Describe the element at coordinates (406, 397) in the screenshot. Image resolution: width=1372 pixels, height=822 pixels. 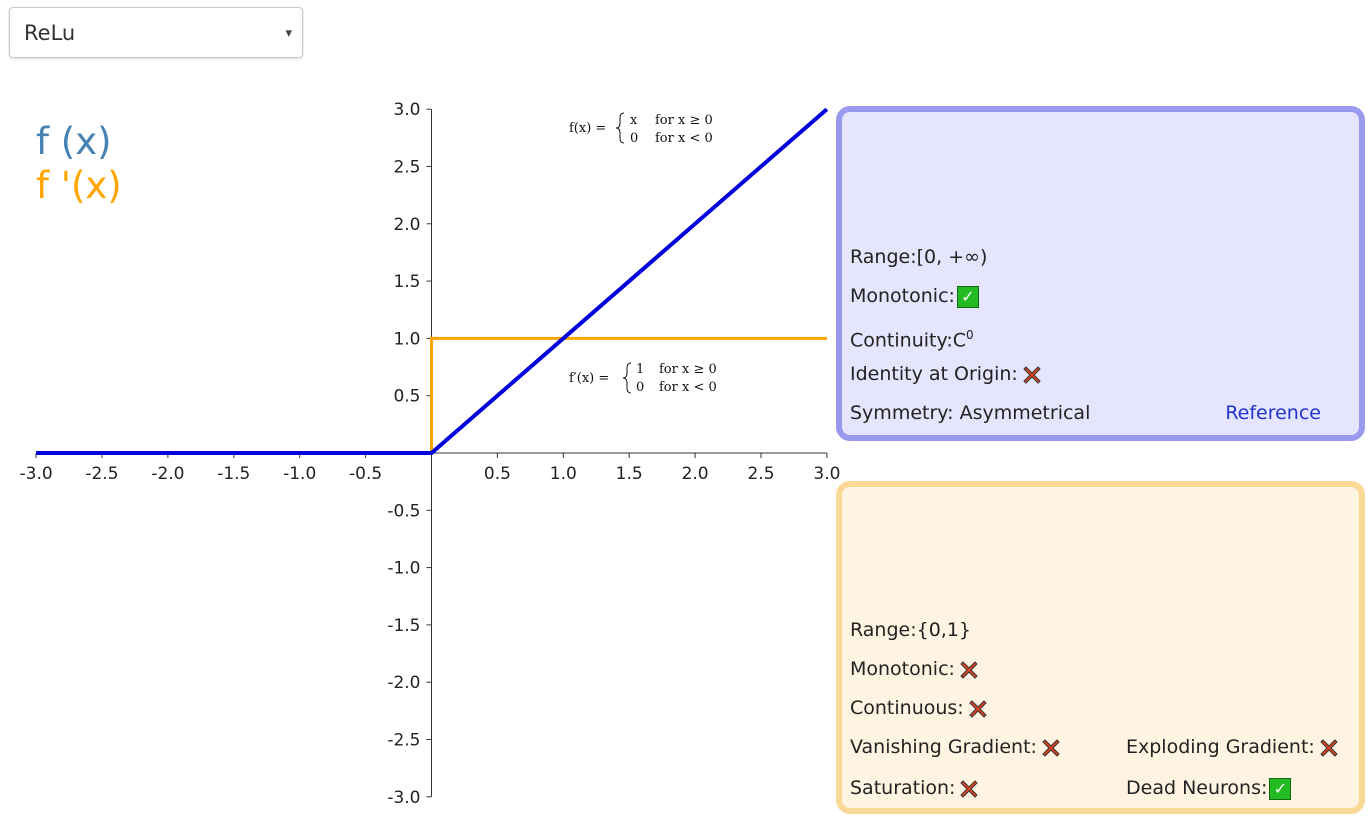
I see `y-tick-label: 0.5` at that location.